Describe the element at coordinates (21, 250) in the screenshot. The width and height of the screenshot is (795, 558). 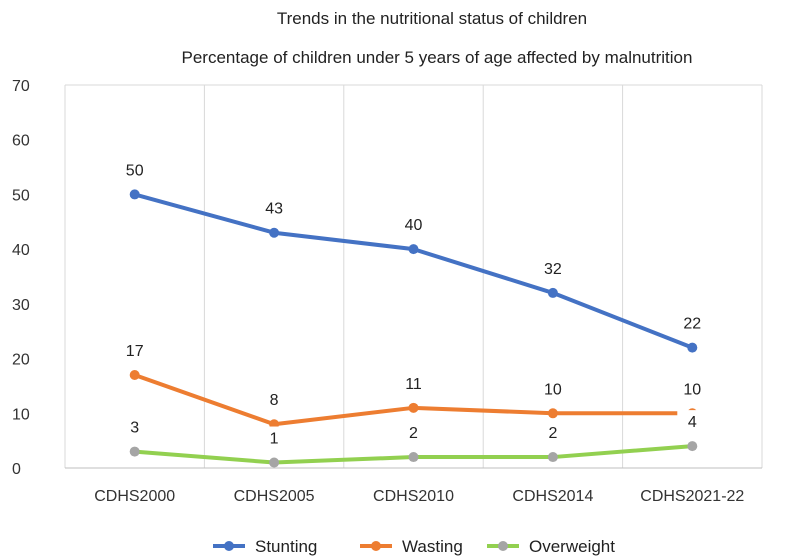
I see `y-tick-label: 40` at that location.